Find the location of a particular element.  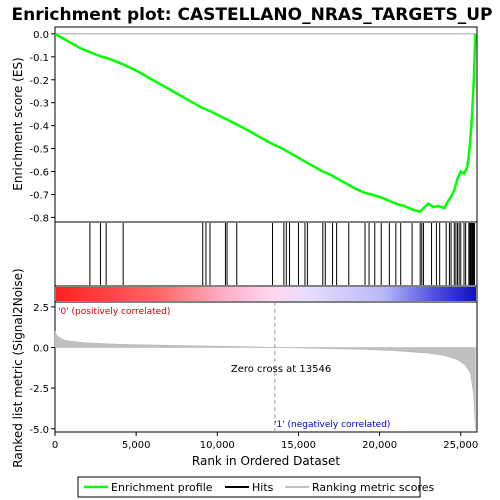

metric-y-ticks: 2.5 0.0 -2.5 -5.0 is located at coordinates (42, 369).